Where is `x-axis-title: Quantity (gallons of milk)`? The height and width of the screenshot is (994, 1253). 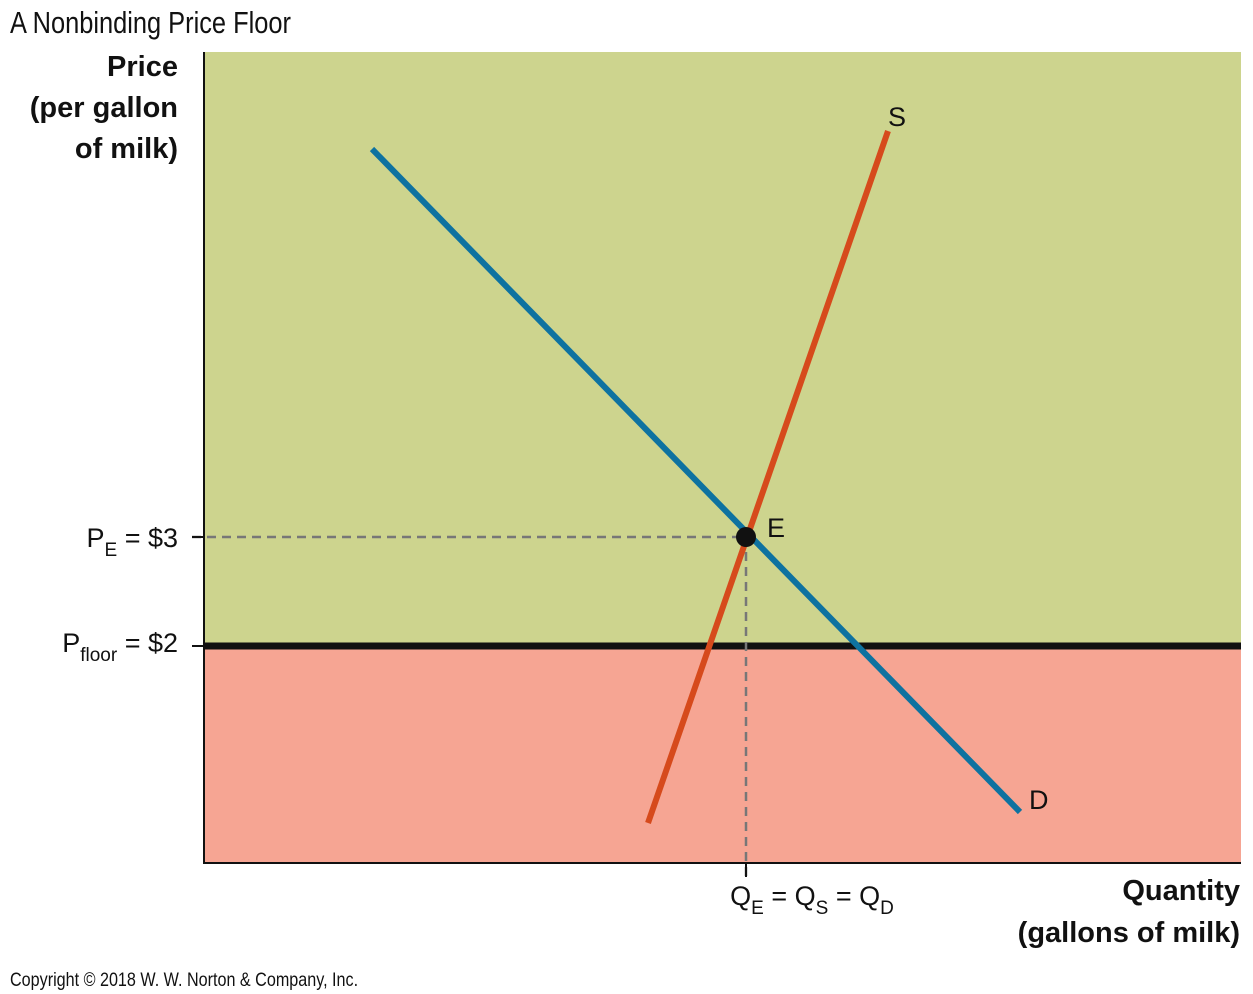
x-axis-title: Quantity (gallons of milk) is located at coordinates (1129, 912).